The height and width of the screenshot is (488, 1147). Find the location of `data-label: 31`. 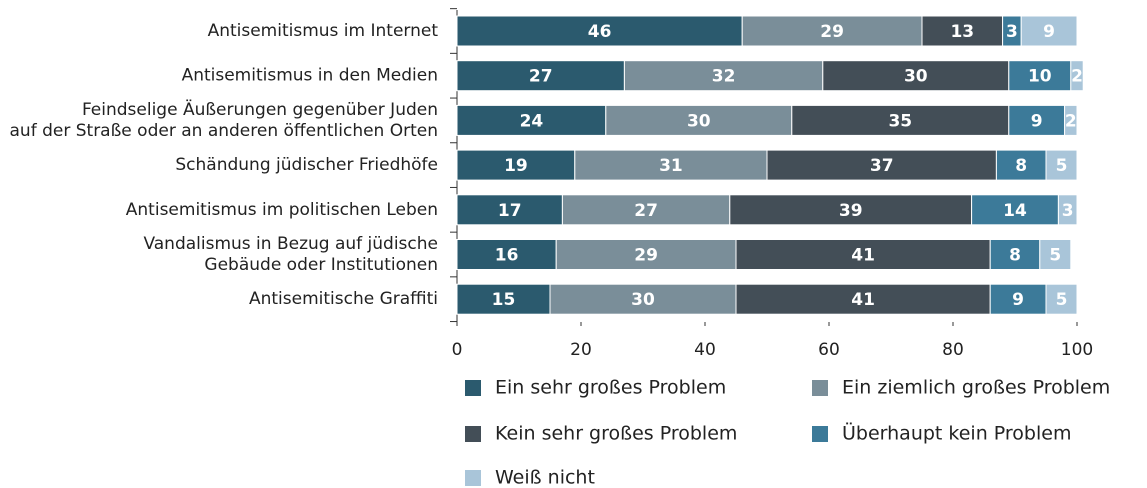

data-label: 31 is located at coordinates (671, 166).